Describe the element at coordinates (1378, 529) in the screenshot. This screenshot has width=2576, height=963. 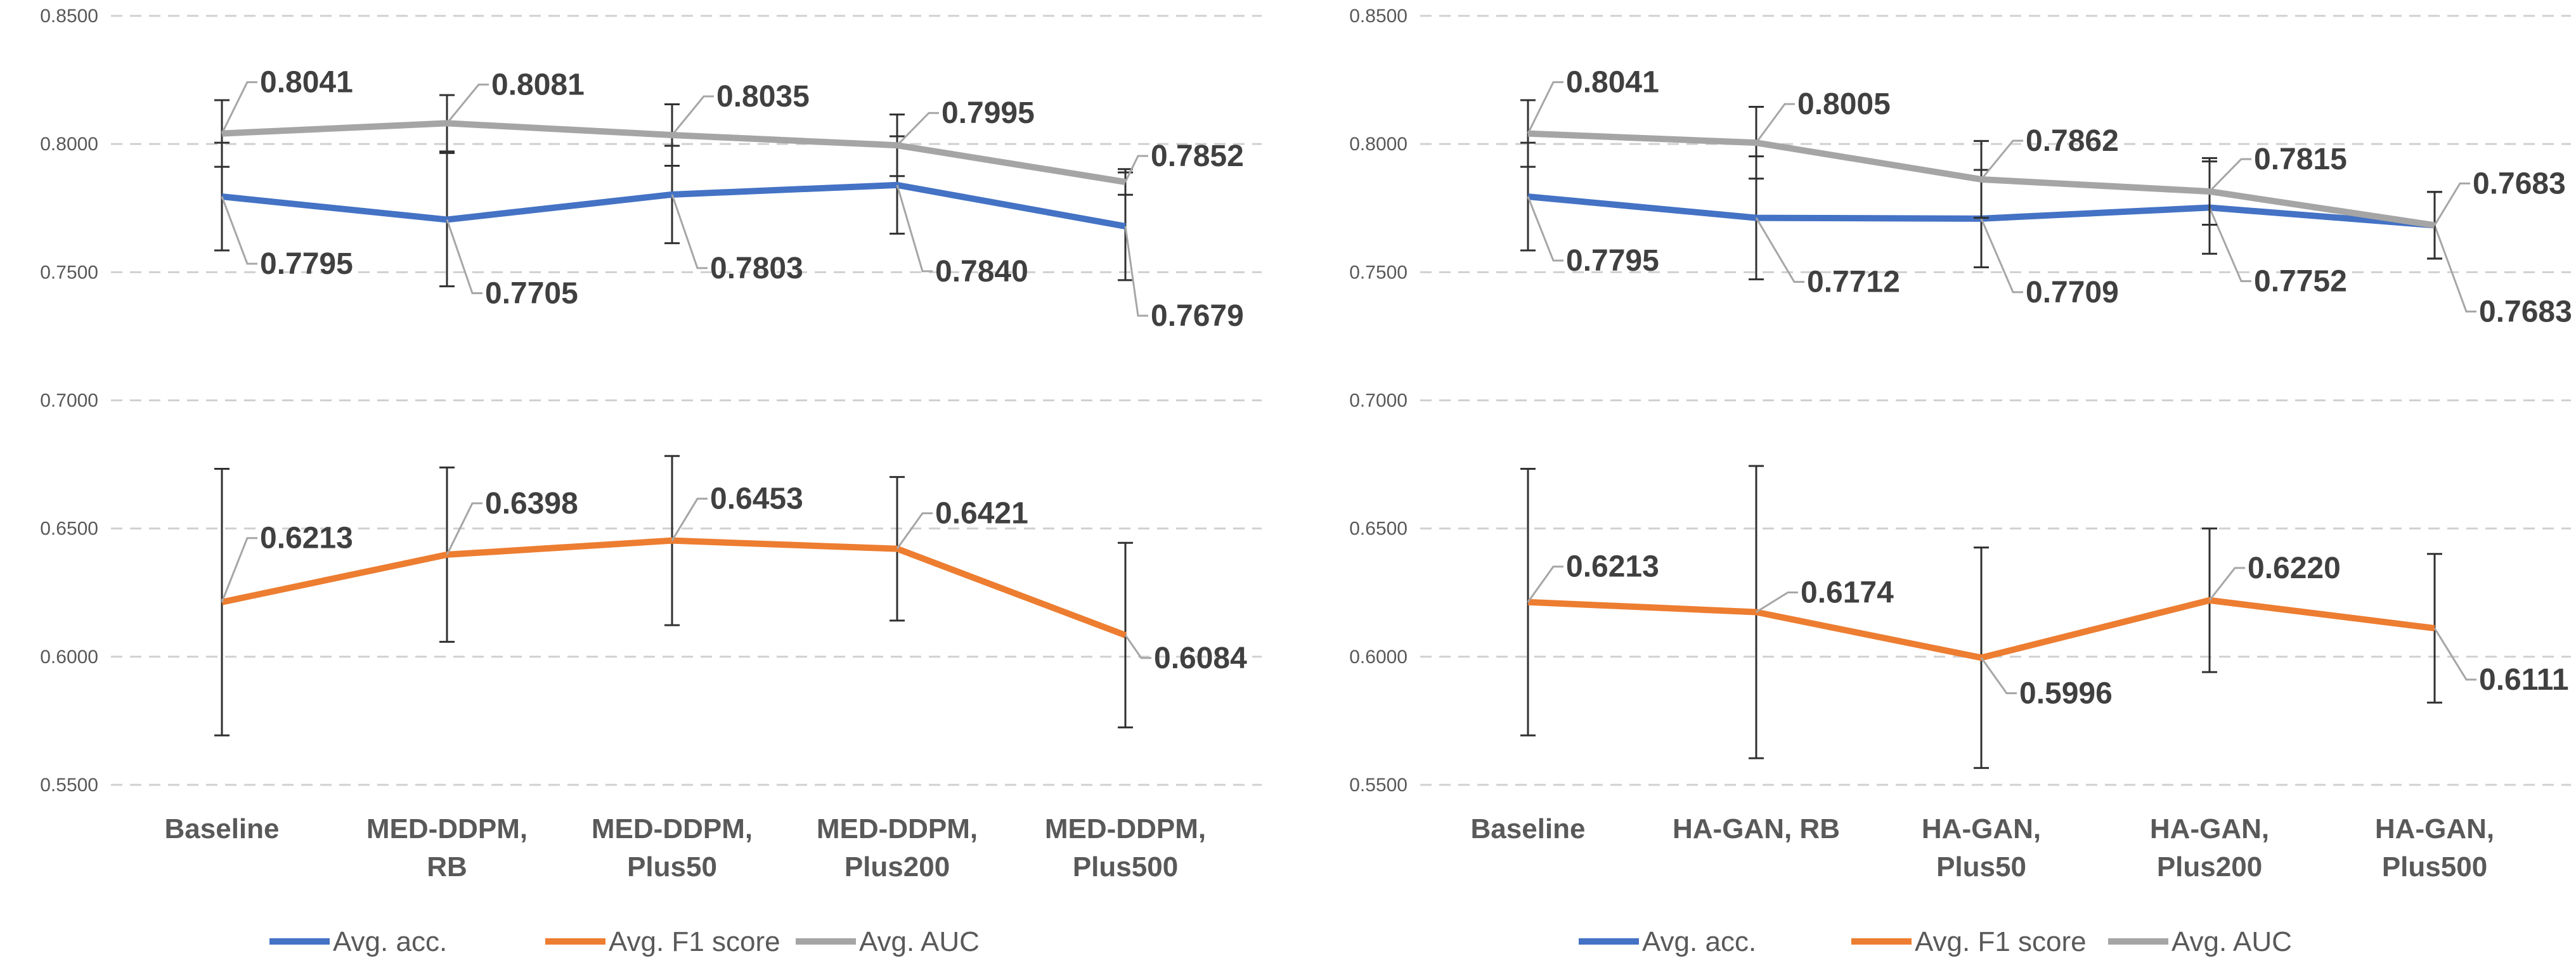
I see `y-tick-label: 0.6500` at that location.